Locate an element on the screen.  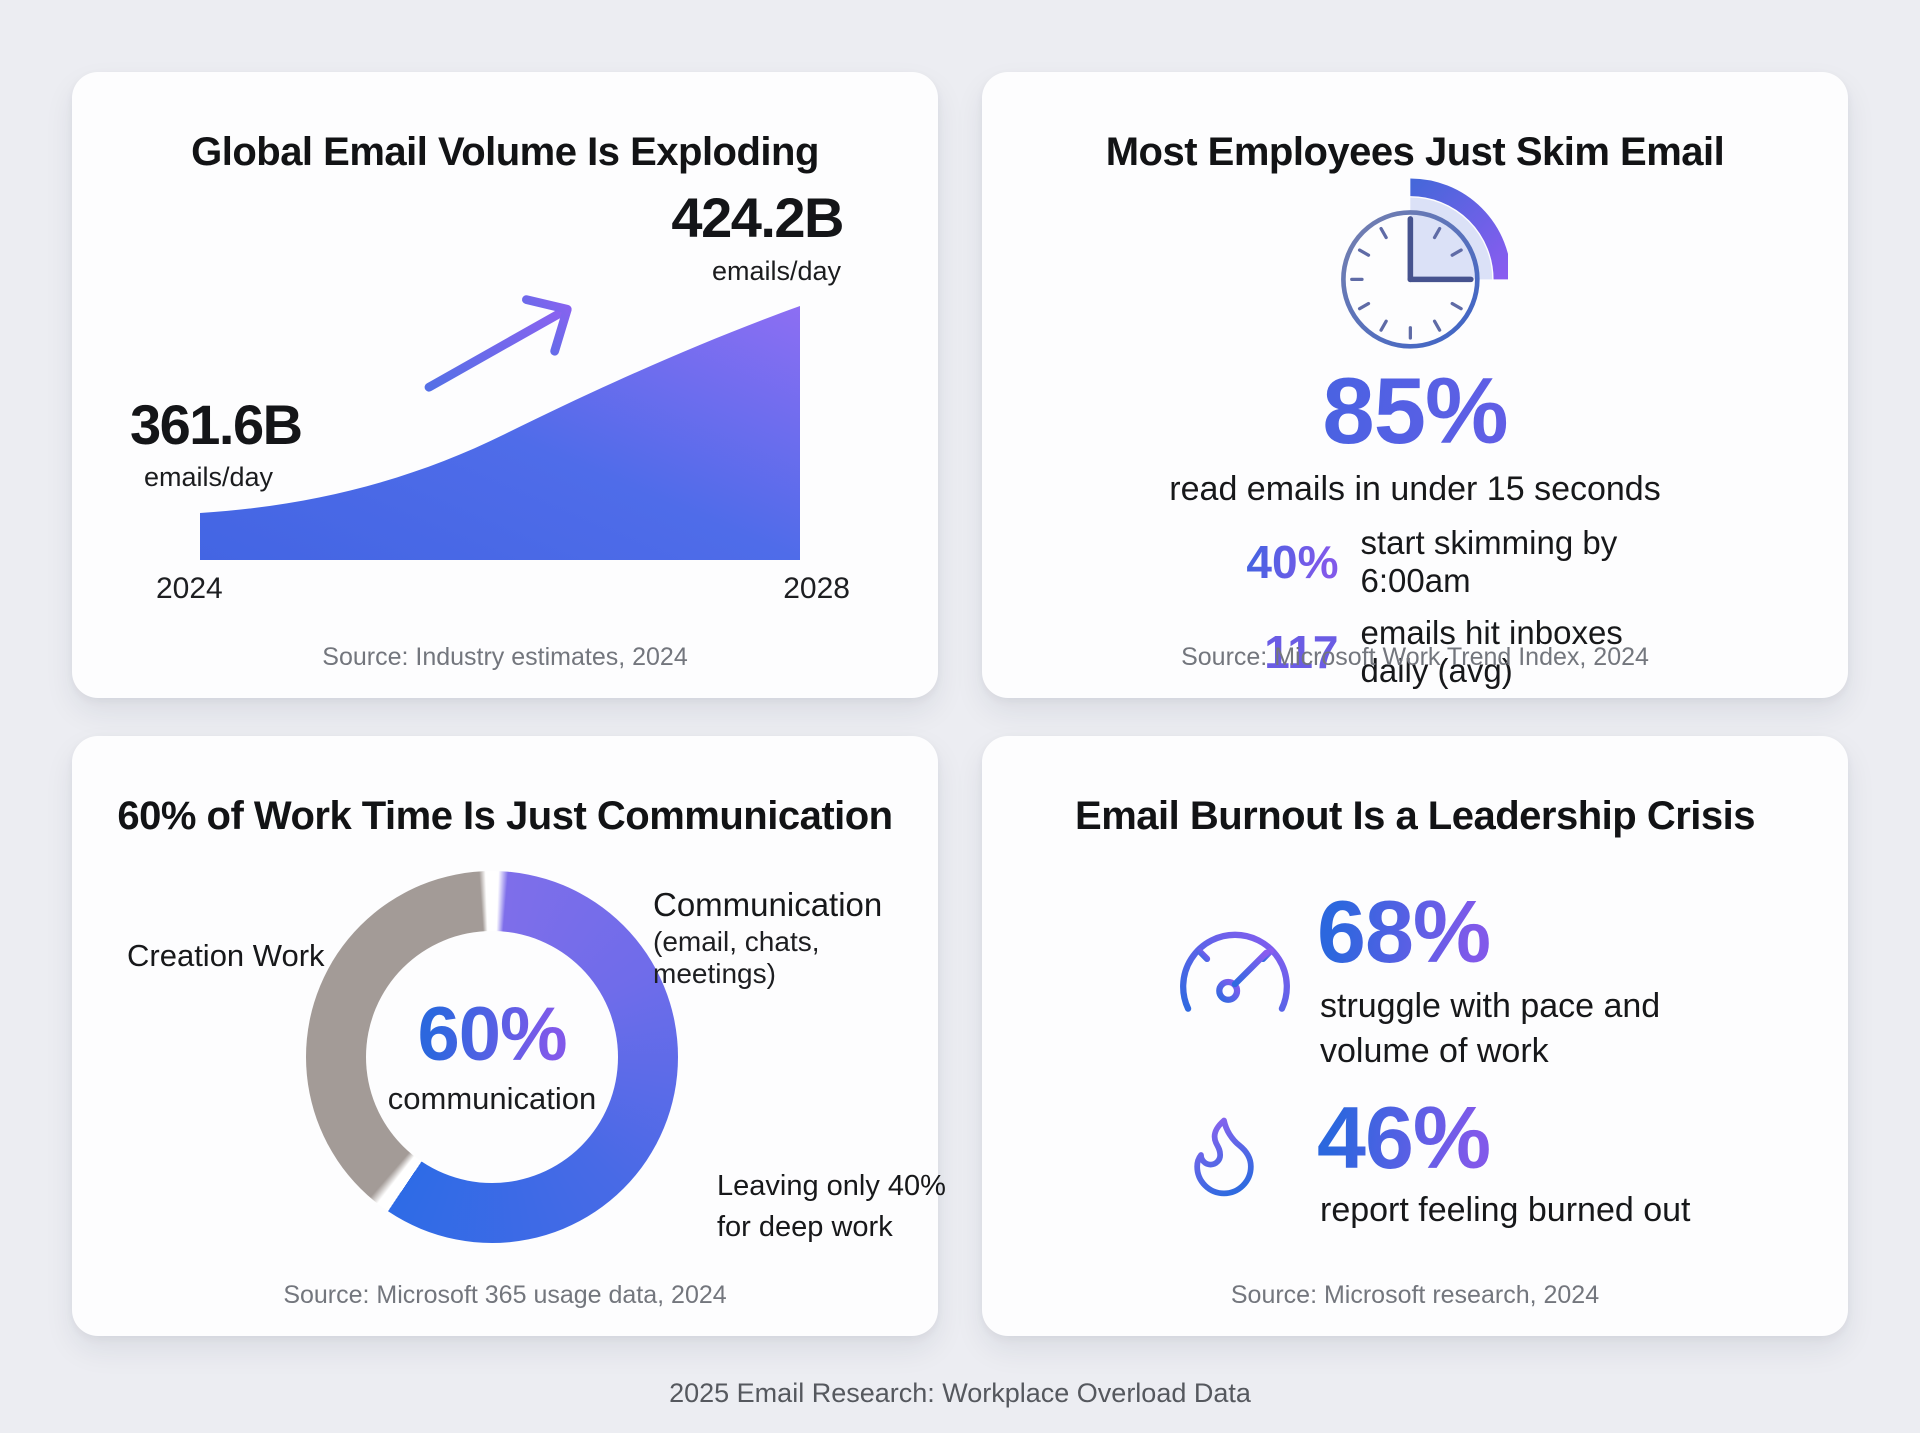
x-axis-end-label: 2028 is located at coordinates (816, 588).